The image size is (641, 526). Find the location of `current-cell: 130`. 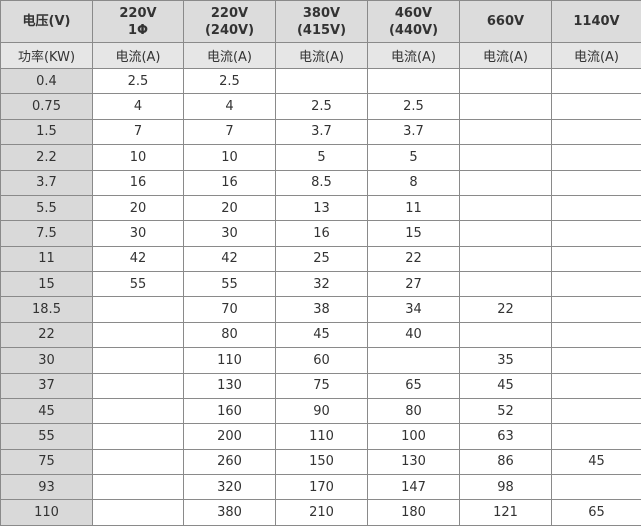

current-cell: 130 is located at coordinates (229, 385).